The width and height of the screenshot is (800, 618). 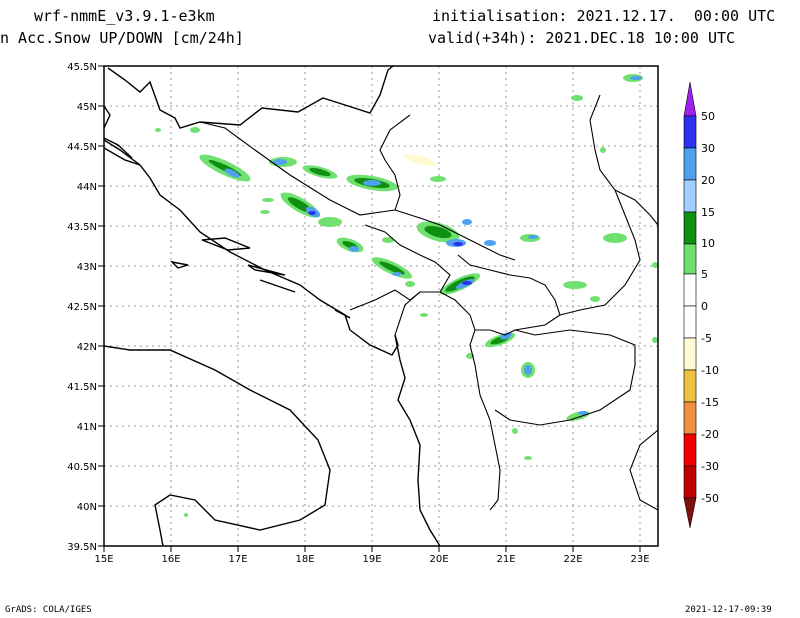 I want to click on lon-label: 22E, so click(x=572, y=559).